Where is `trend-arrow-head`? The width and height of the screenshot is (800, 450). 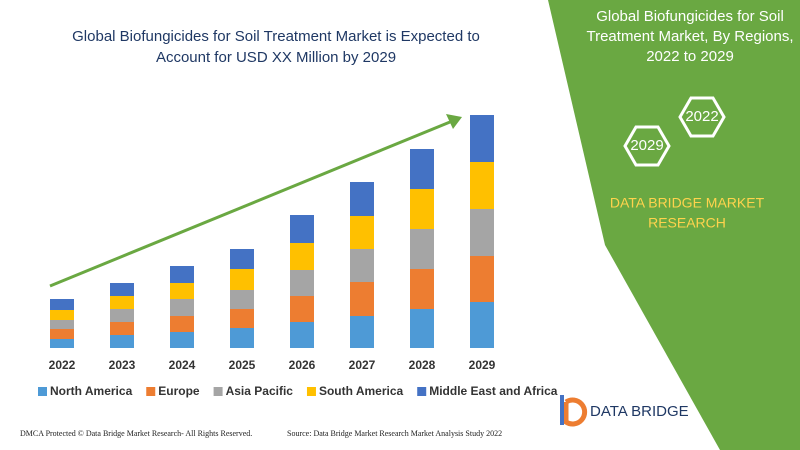 trend-arrow-head is located at coordinates (454, 121).